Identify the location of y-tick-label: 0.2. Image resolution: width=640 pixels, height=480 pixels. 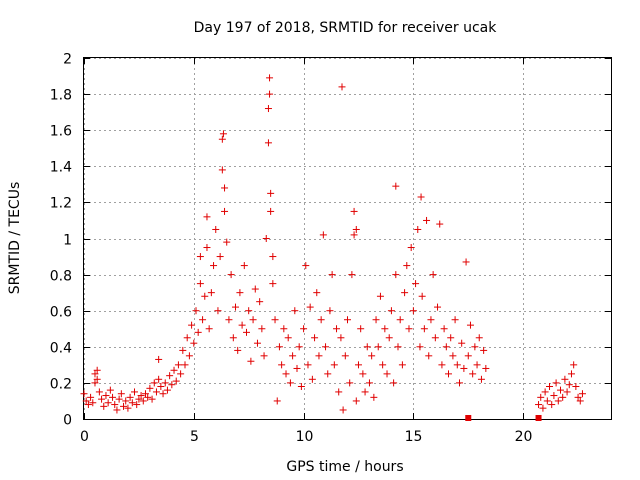
(61, 385).